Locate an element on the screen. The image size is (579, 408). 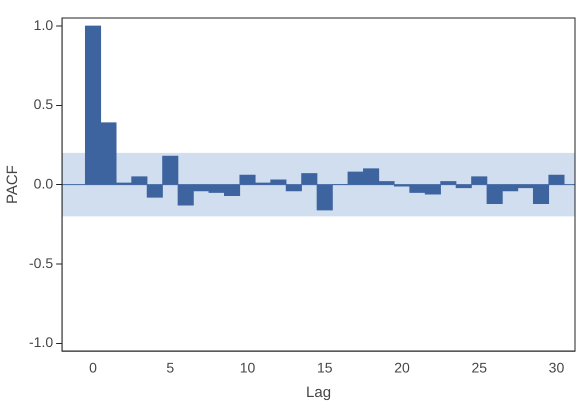
y-tick-label: -1.0 is located at coordinates (41, 342).